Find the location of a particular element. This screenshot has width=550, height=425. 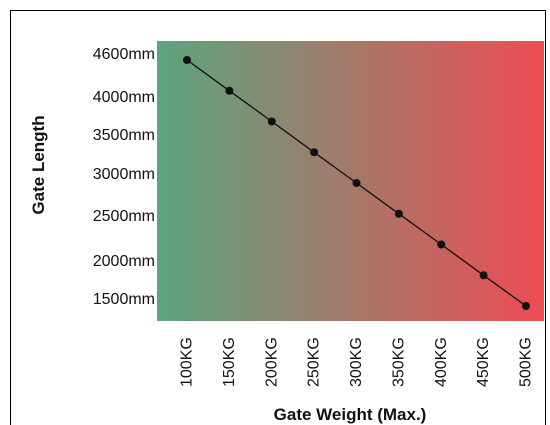

y-tick-label: 2500mm is located at coordinates (124, 216).